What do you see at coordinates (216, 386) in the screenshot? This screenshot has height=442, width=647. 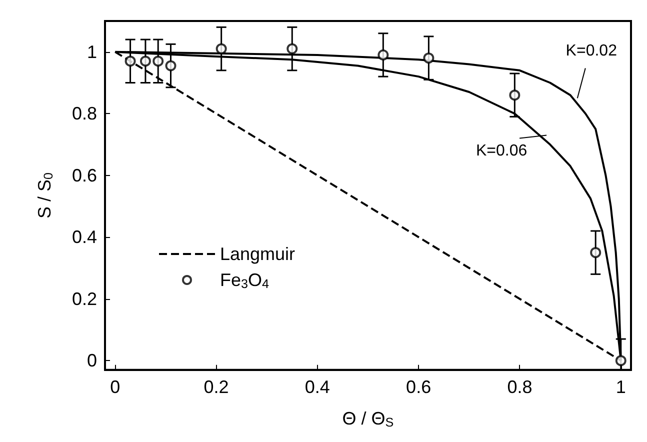 I see `x-tick-label: 0.2` at bounding box center [216, 386].